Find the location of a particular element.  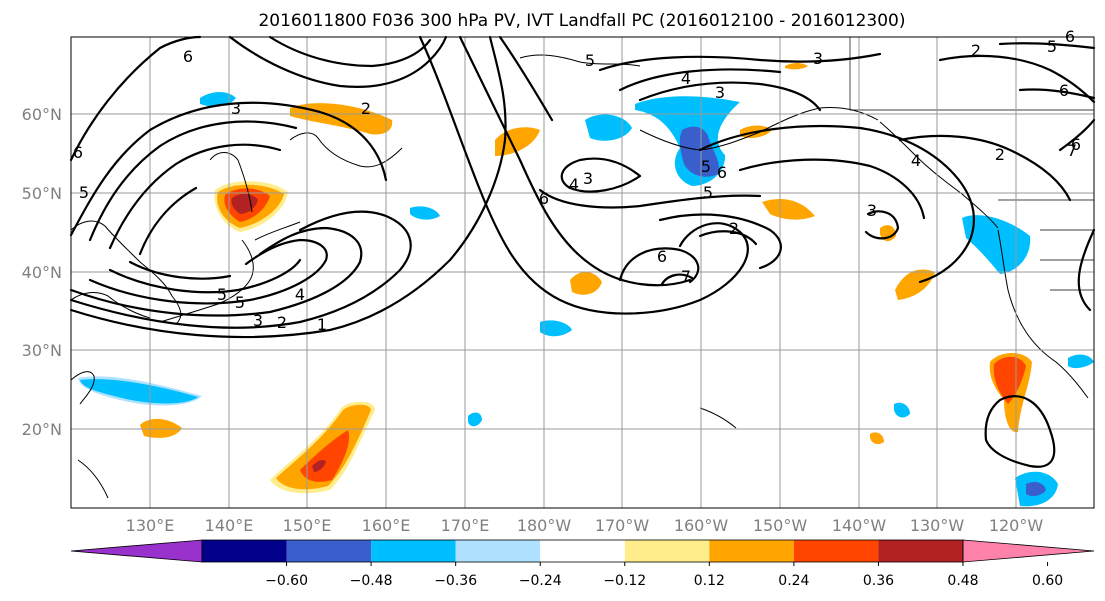

colorbar-tick-label: 0.12 is located at coordinates (709, 581).